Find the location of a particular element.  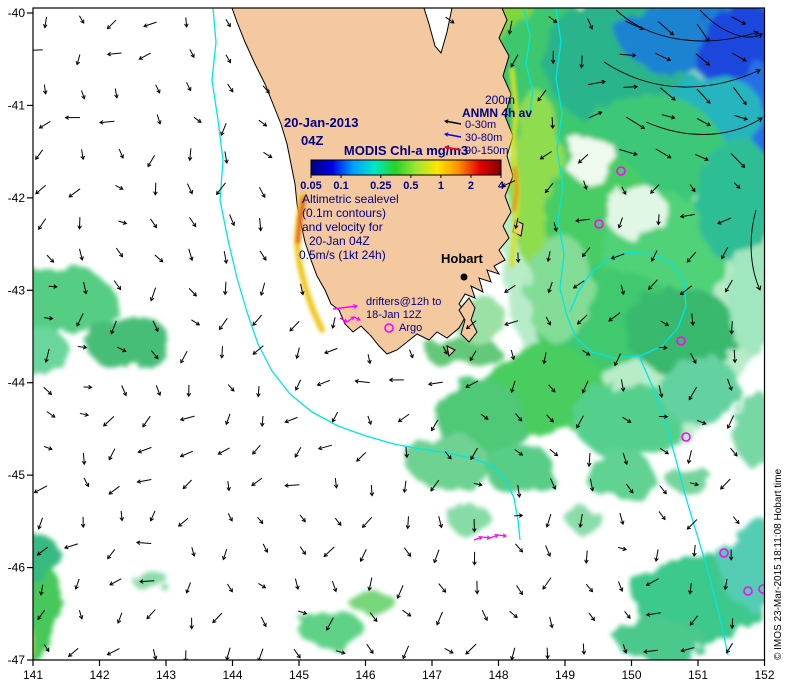

colorbar-tick-label: 1 is located at coordinates (441, 186).